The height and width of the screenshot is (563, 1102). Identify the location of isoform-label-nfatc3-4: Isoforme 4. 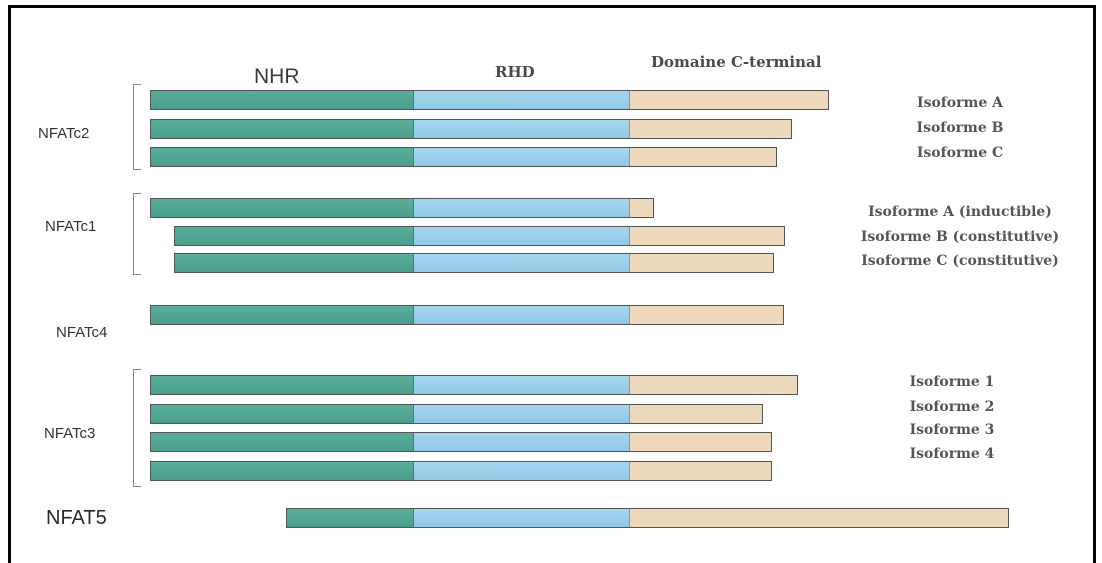
(952, 454).